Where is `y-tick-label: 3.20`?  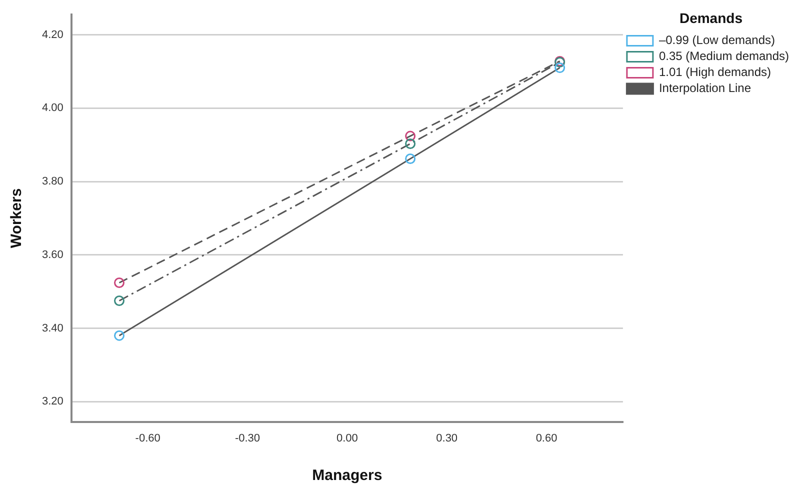
y-tick-label: 3.20 is located at coordinates (53, 402).